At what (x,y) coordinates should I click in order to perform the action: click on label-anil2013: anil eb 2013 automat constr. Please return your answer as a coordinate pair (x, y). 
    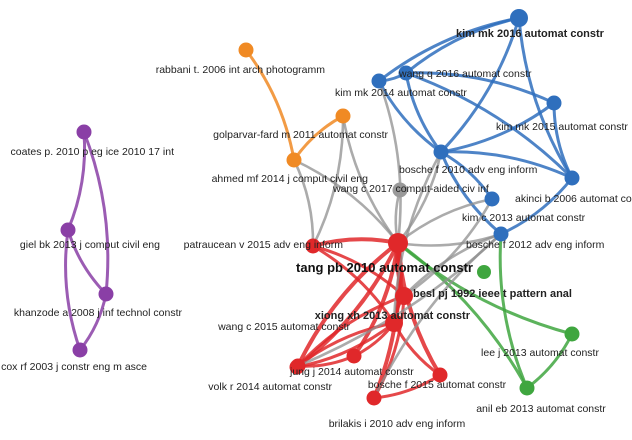
    Looking at the image, I should click on (541, 409).